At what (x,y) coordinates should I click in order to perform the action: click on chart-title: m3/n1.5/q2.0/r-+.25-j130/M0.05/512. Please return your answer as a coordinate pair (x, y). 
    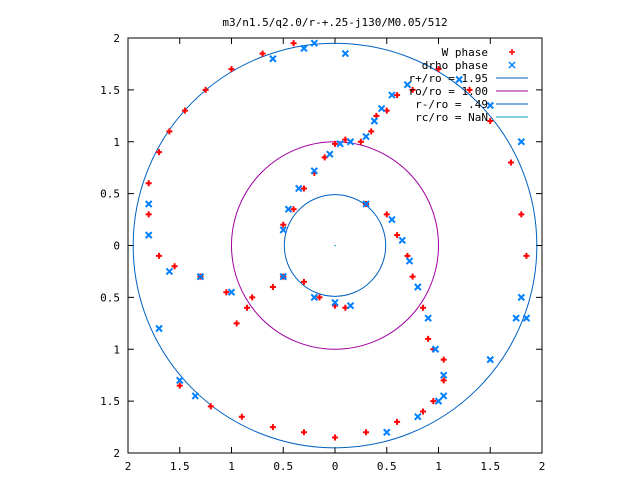
    Looking at the image, I should click on (334, 22).